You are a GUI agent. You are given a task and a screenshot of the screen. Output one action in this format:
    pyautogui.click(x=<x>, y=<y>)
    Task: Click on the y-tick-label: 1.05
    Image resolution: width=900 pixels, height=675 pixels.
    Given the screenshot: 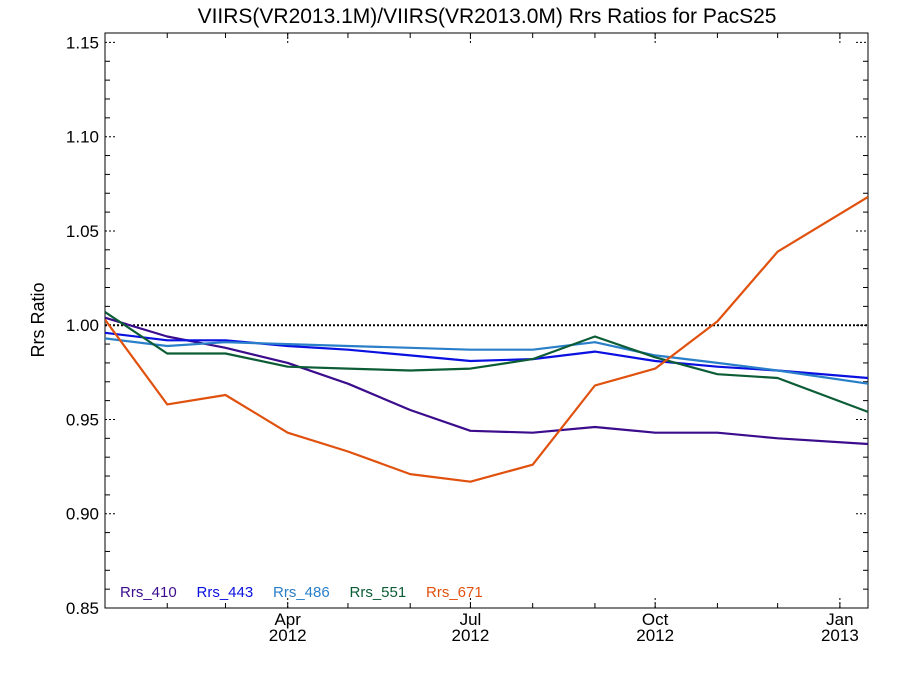 What is the action you would take?
    pyautogui.click(x=82, y=231)
    